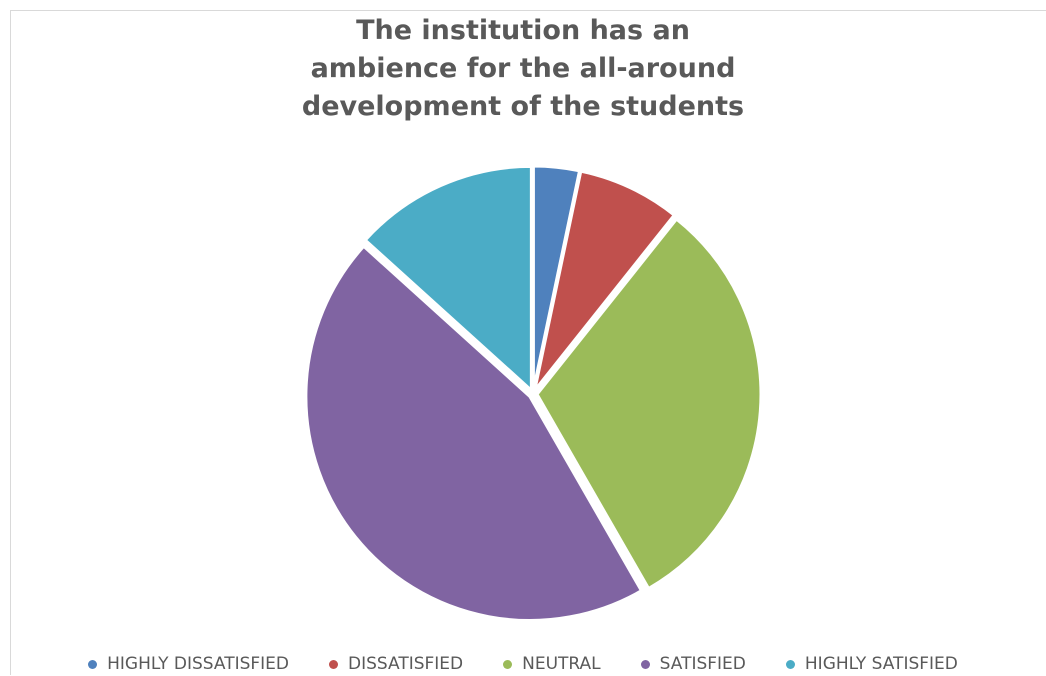 Image resolution: width=1046 pixels, height=676 pixels. What do you see at coordinates (523, 106) in the screenshot?
I see `chart-title-line-3: development of the students` at bounding box center [523, 106].